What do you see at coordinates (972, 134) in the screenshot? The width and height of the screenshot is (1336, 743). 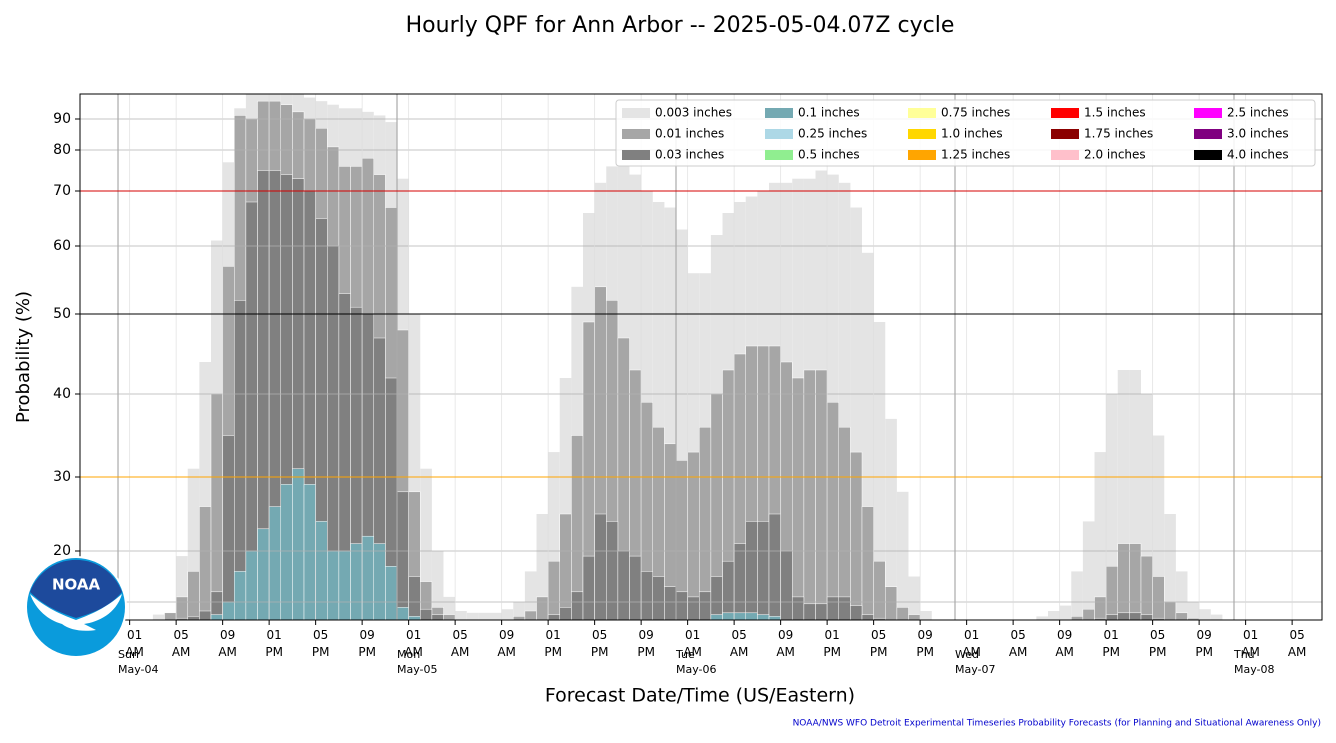 I see `legend-label: 1.0 inches` at bounding box center [972, 134].